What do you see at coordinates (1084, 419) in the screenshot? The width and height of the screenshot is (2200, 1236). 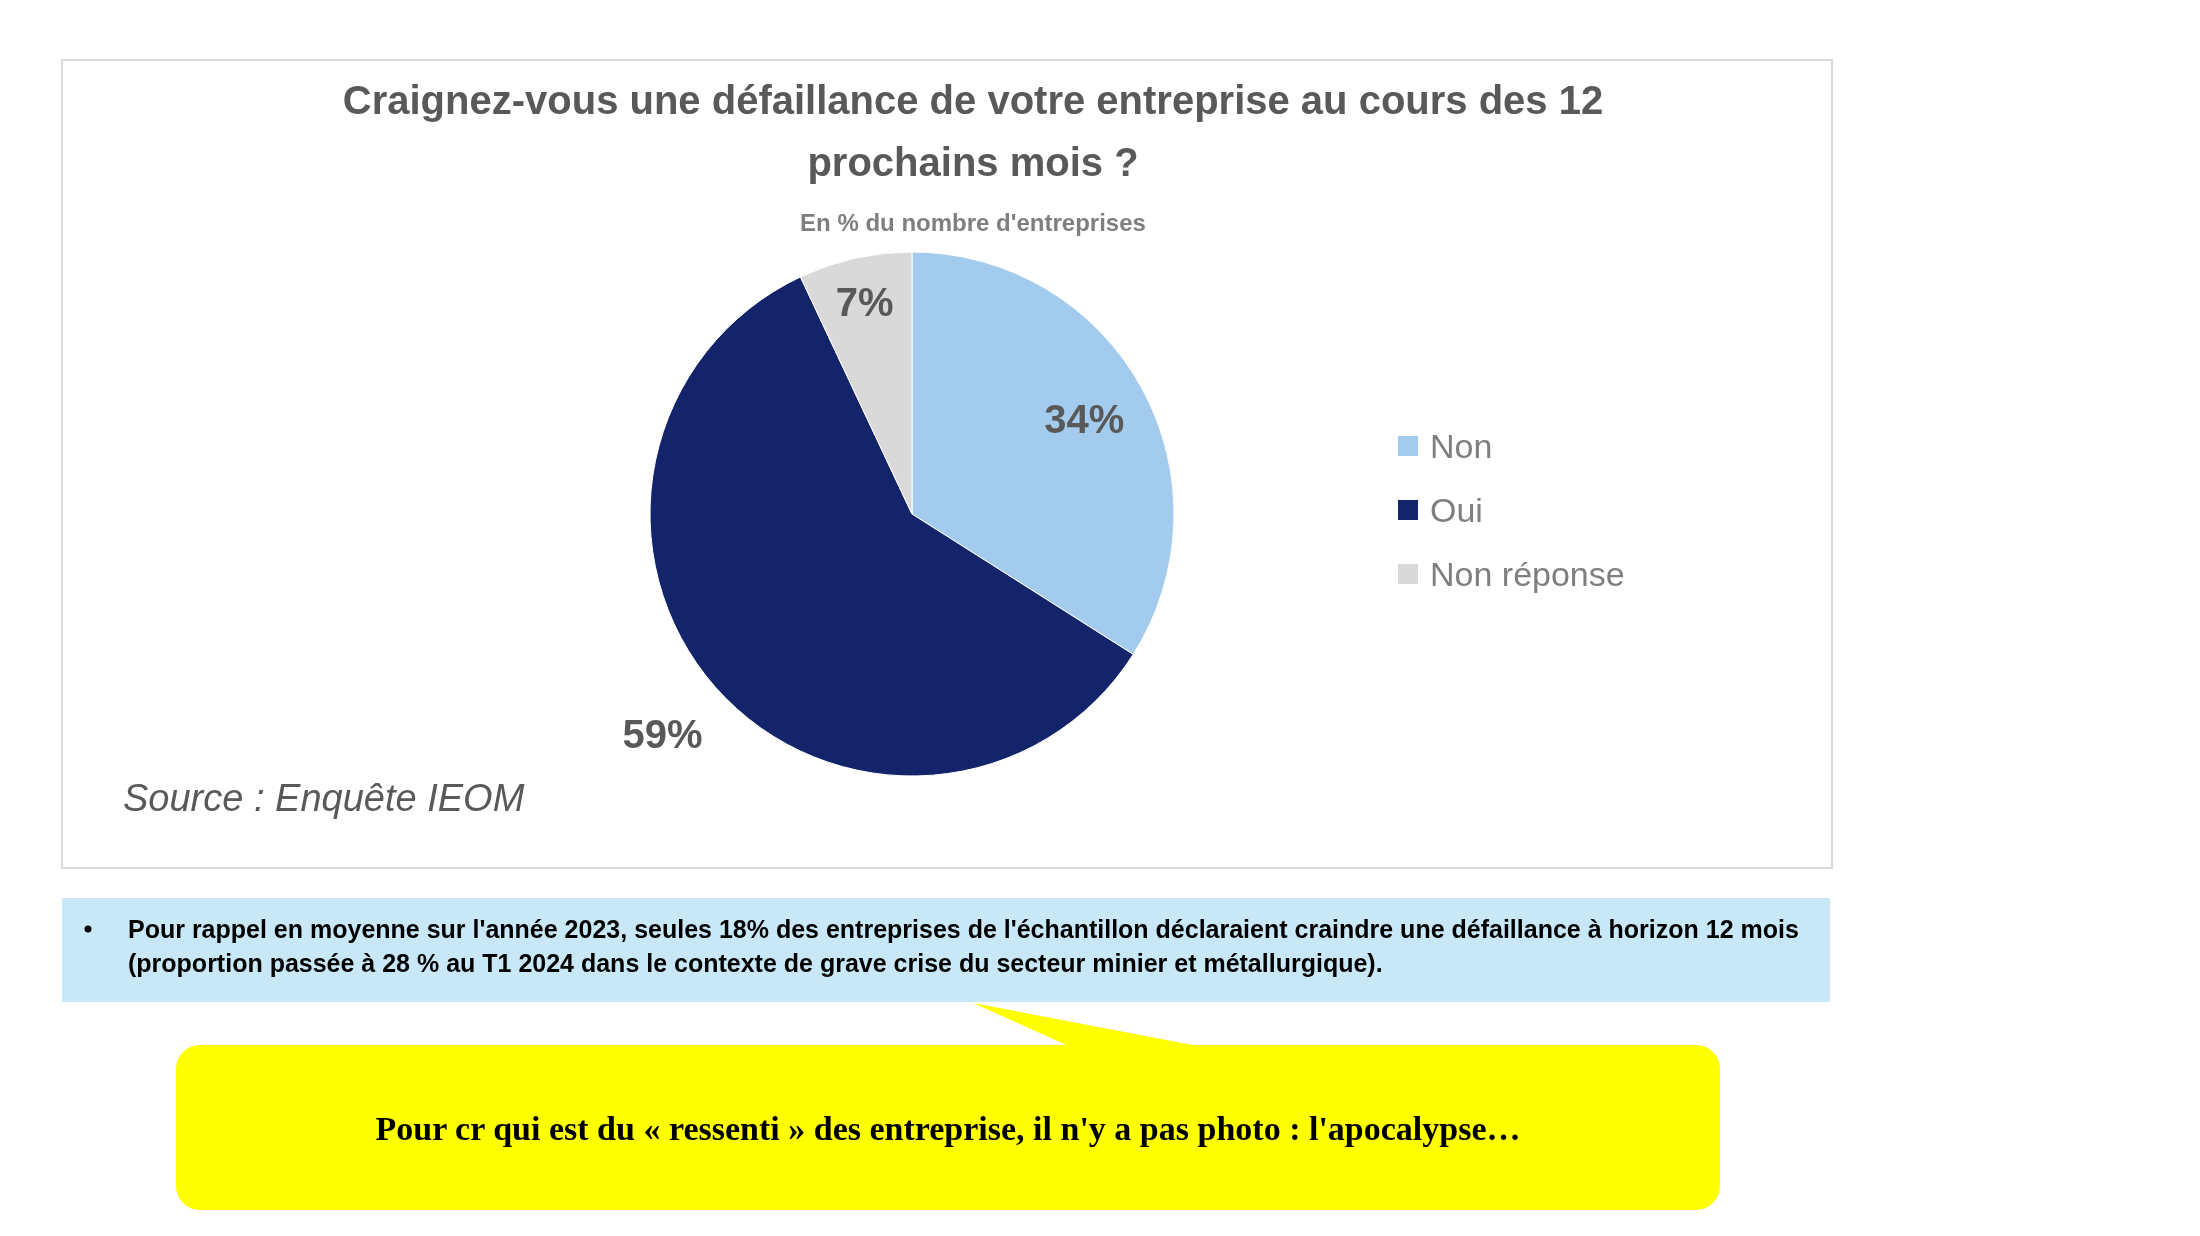 I see `data-label: 34%` at bounding box center [1084, 419].